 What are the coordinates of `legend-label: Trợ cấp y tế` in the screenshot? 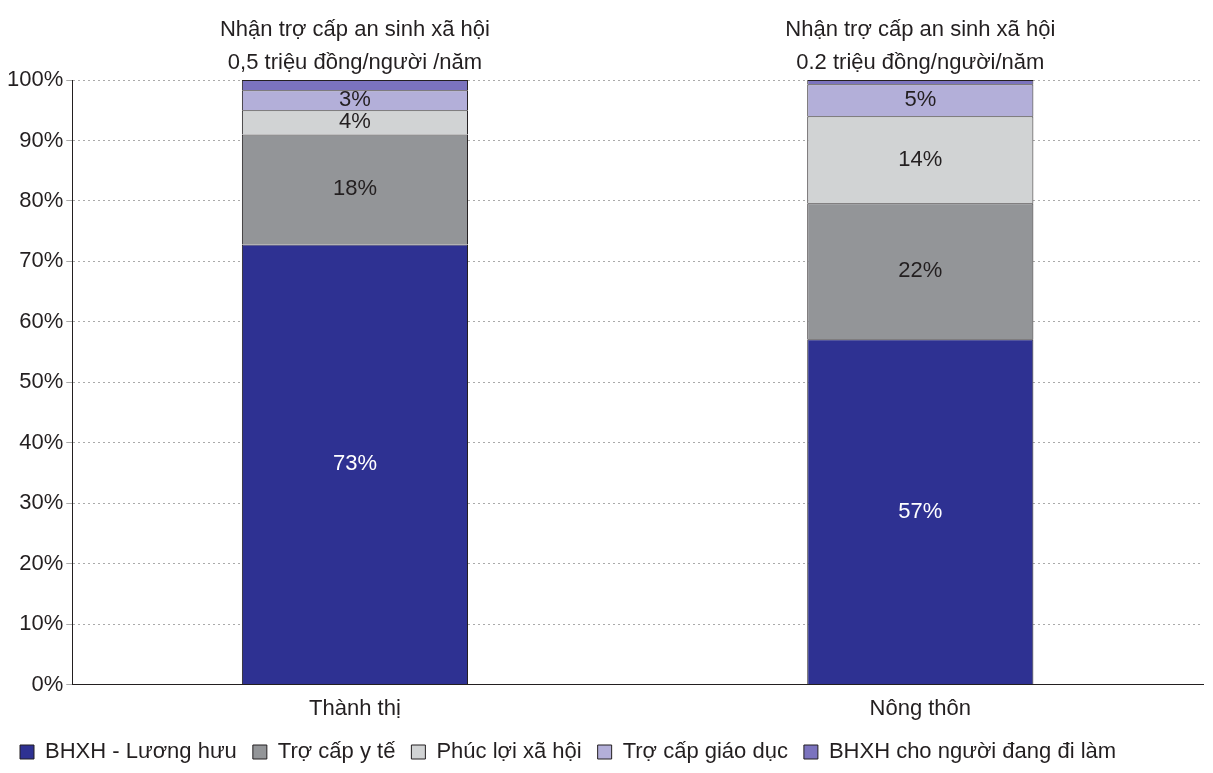 It's located at (336, 751).